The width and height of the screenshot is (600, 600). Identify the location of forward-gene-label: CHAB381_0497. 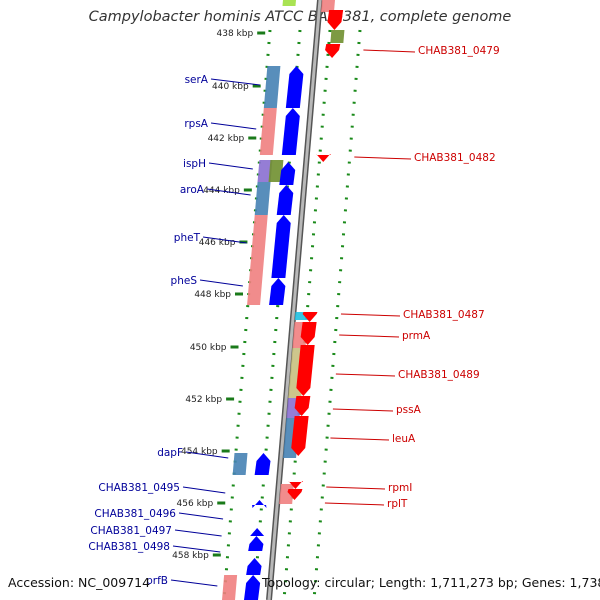
(131, 531).